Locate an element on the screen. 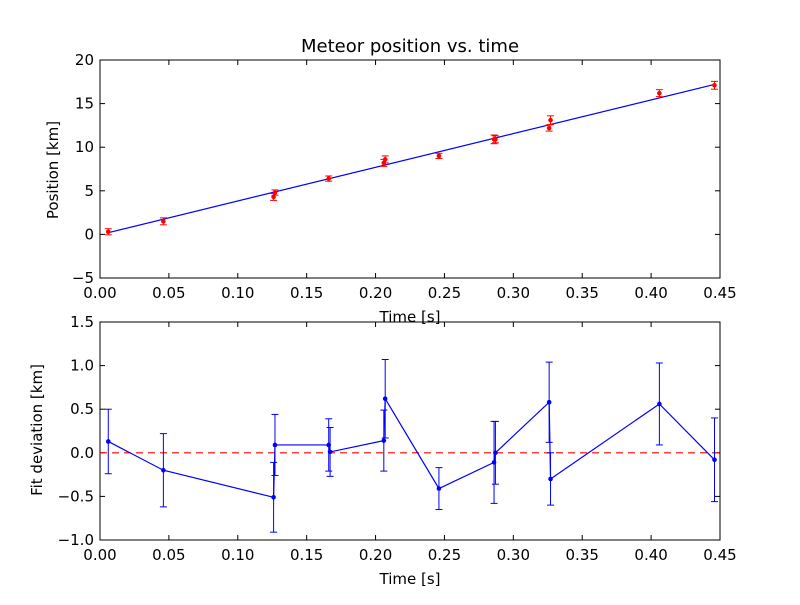 The height and width of the screenshot is (605, 800). y-tick-label: 1.0 is located at coordinates (82, 366).